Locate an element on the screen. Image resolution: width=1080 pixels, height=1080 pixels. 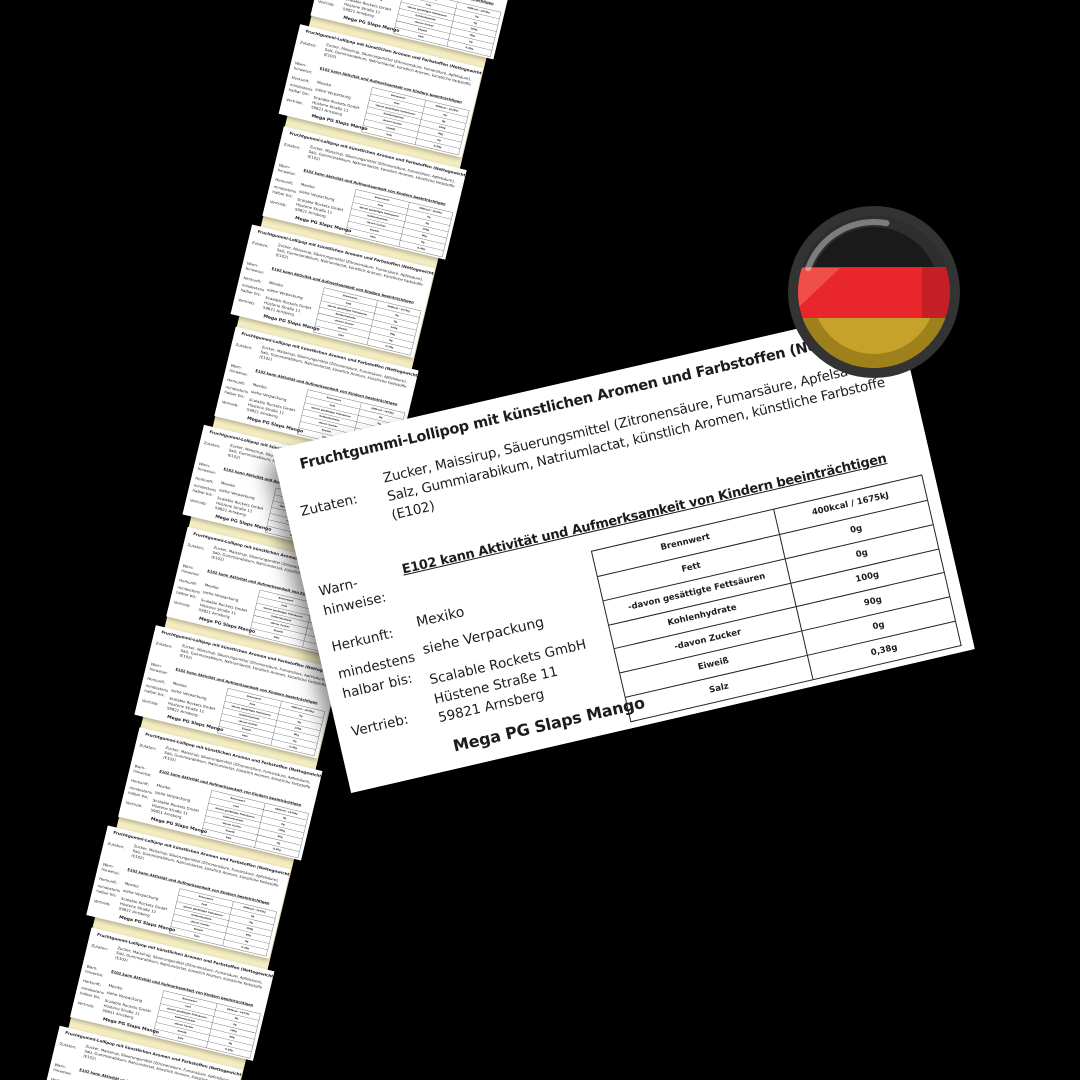
flag-gold-shade-arc is located at coordinates (874, 343).